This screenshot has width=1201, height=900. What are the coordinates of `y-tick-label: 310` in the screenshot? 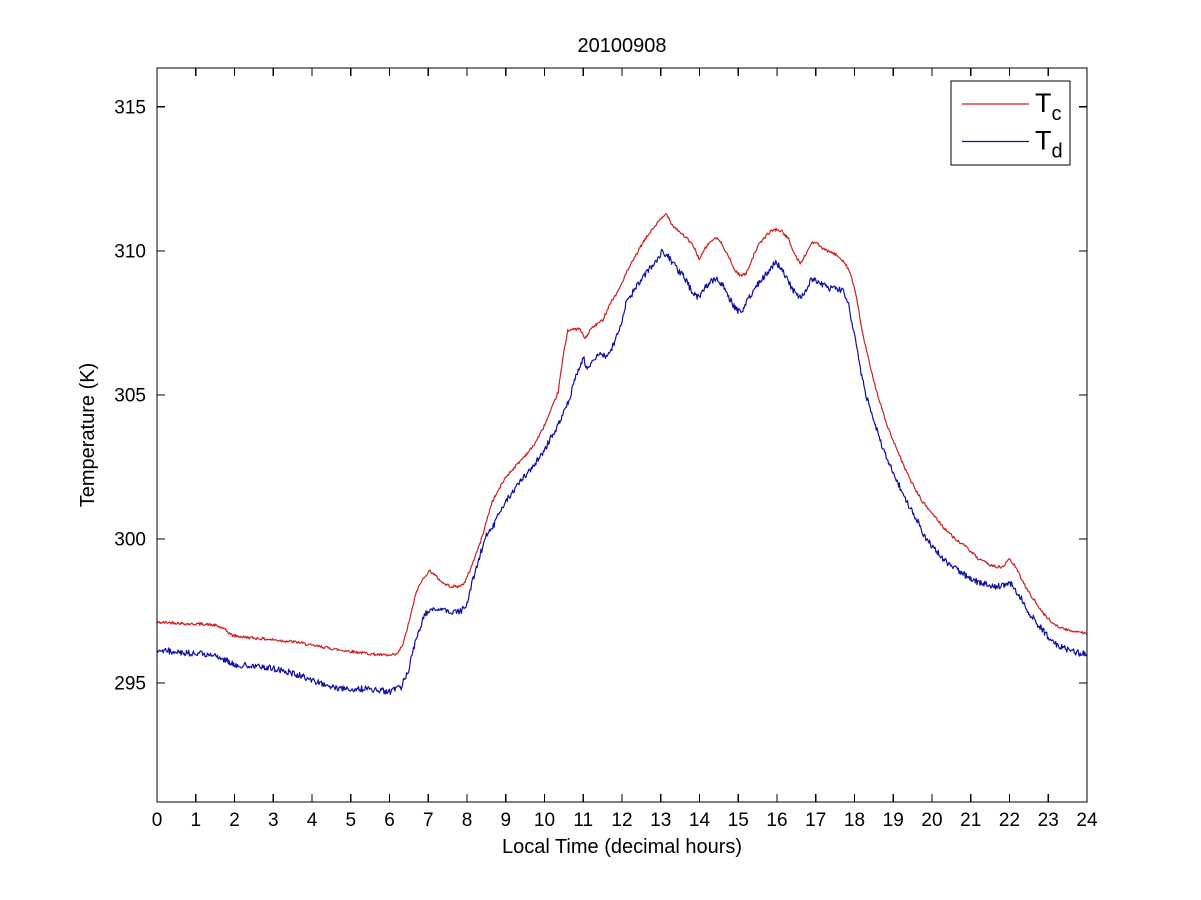 It's located at (130, 251).